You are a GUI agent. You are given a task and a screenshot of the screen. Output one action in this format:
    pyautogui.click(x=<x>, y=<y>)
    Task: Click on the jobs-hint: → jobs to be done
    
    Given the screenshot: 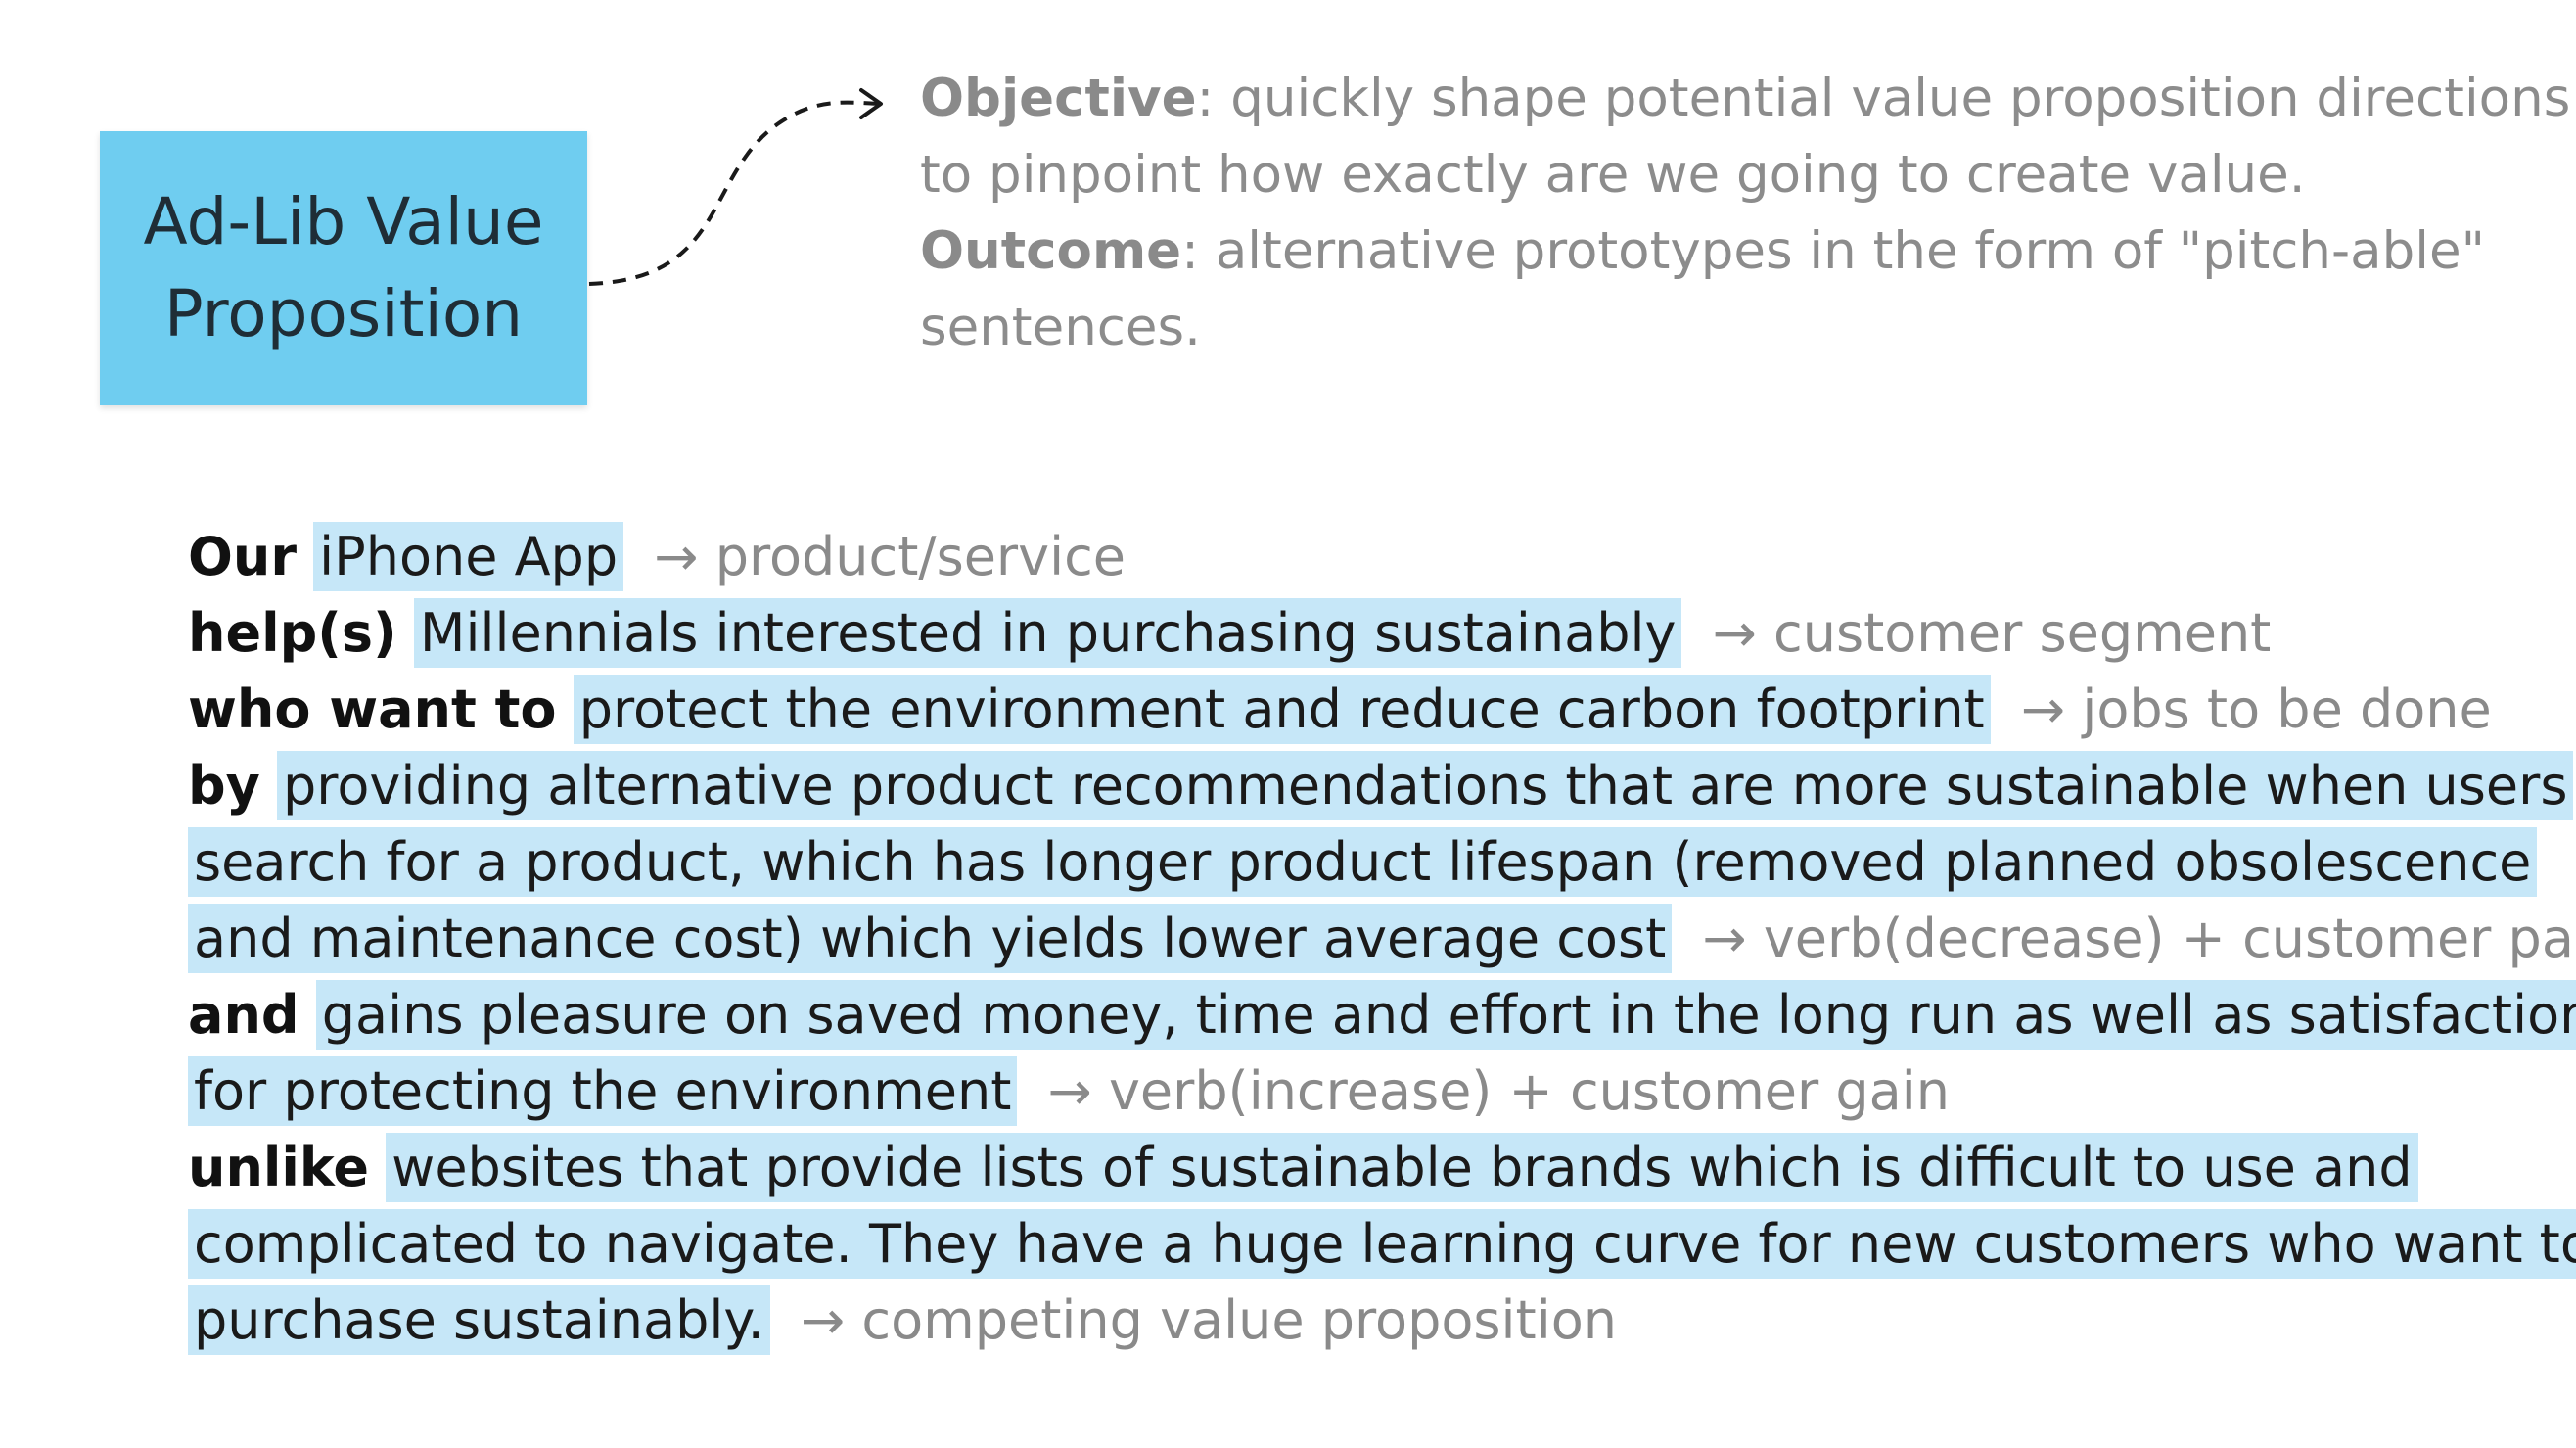 What is the action you would take?
    pyautogui.click(x=2256, y=709)
    